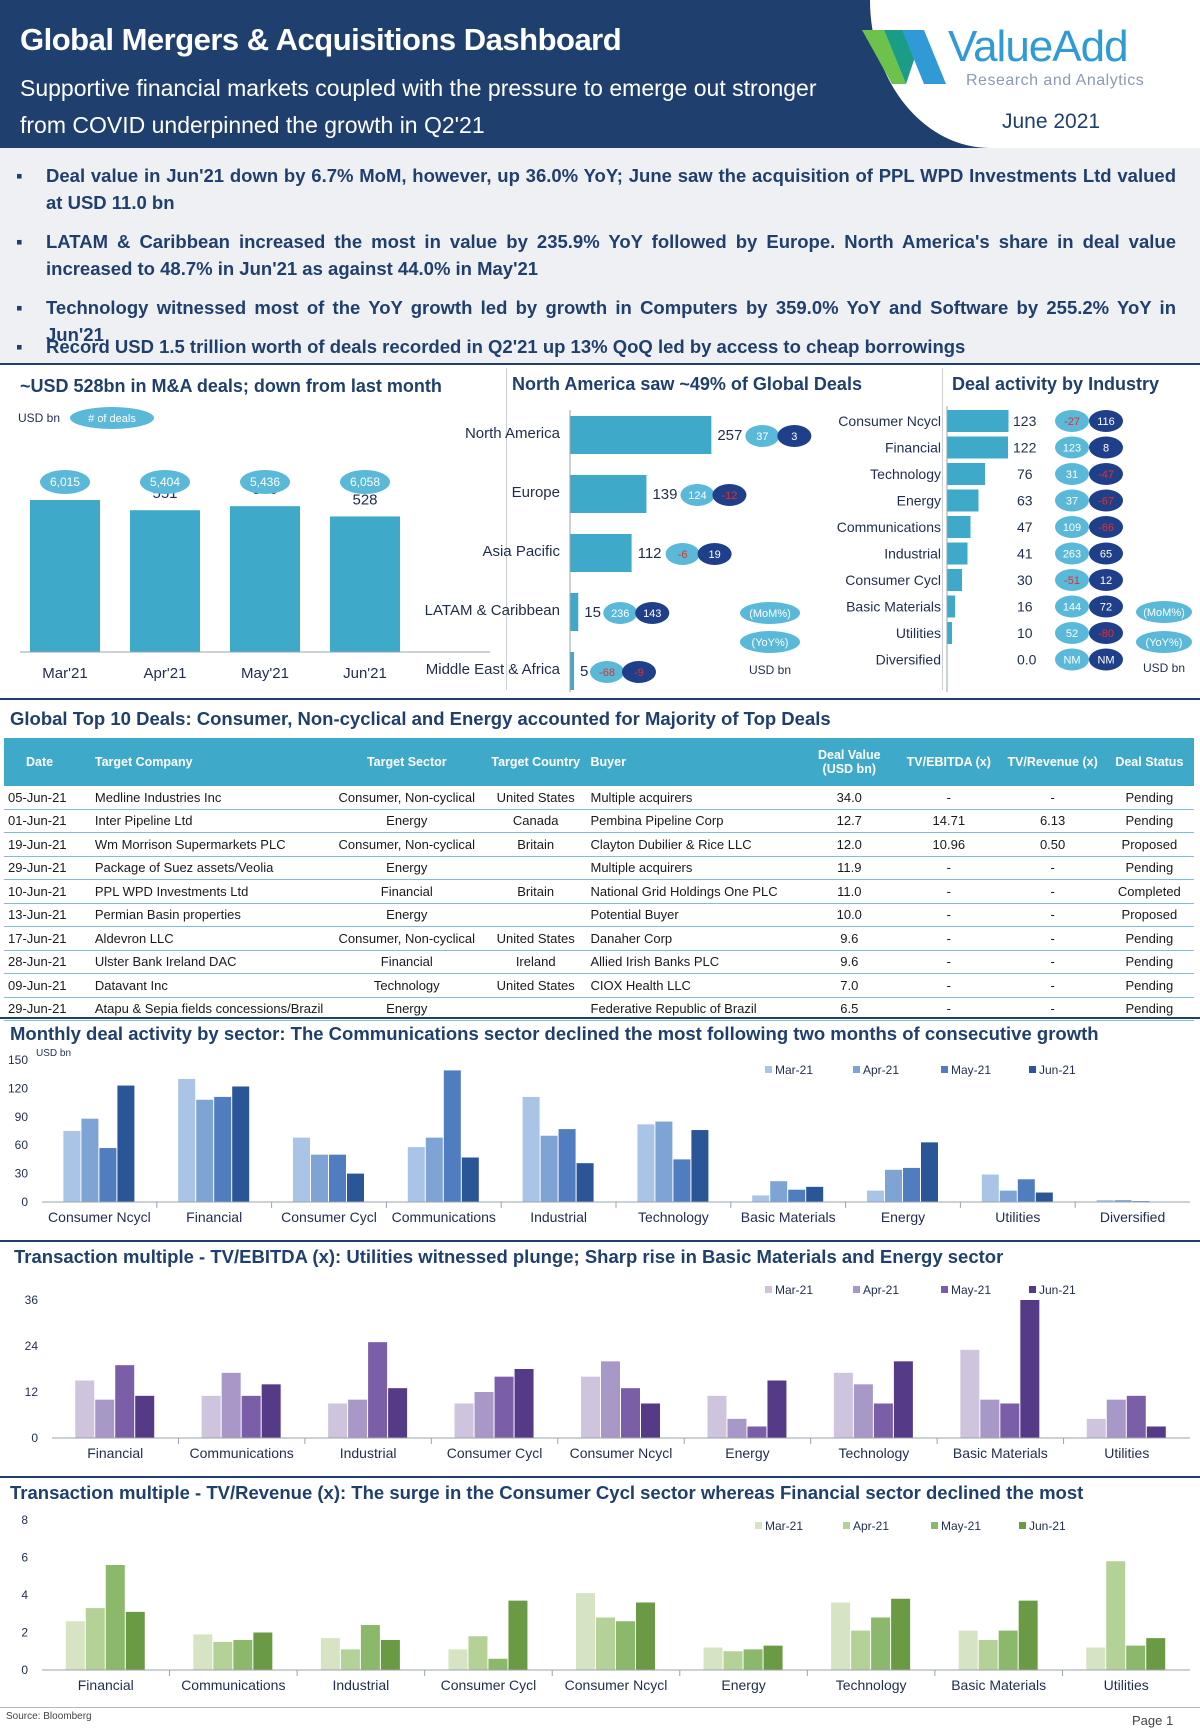 This screenshot has height=1733, width=1200. I want to click on bar-value: 123, so click(1025, 421).